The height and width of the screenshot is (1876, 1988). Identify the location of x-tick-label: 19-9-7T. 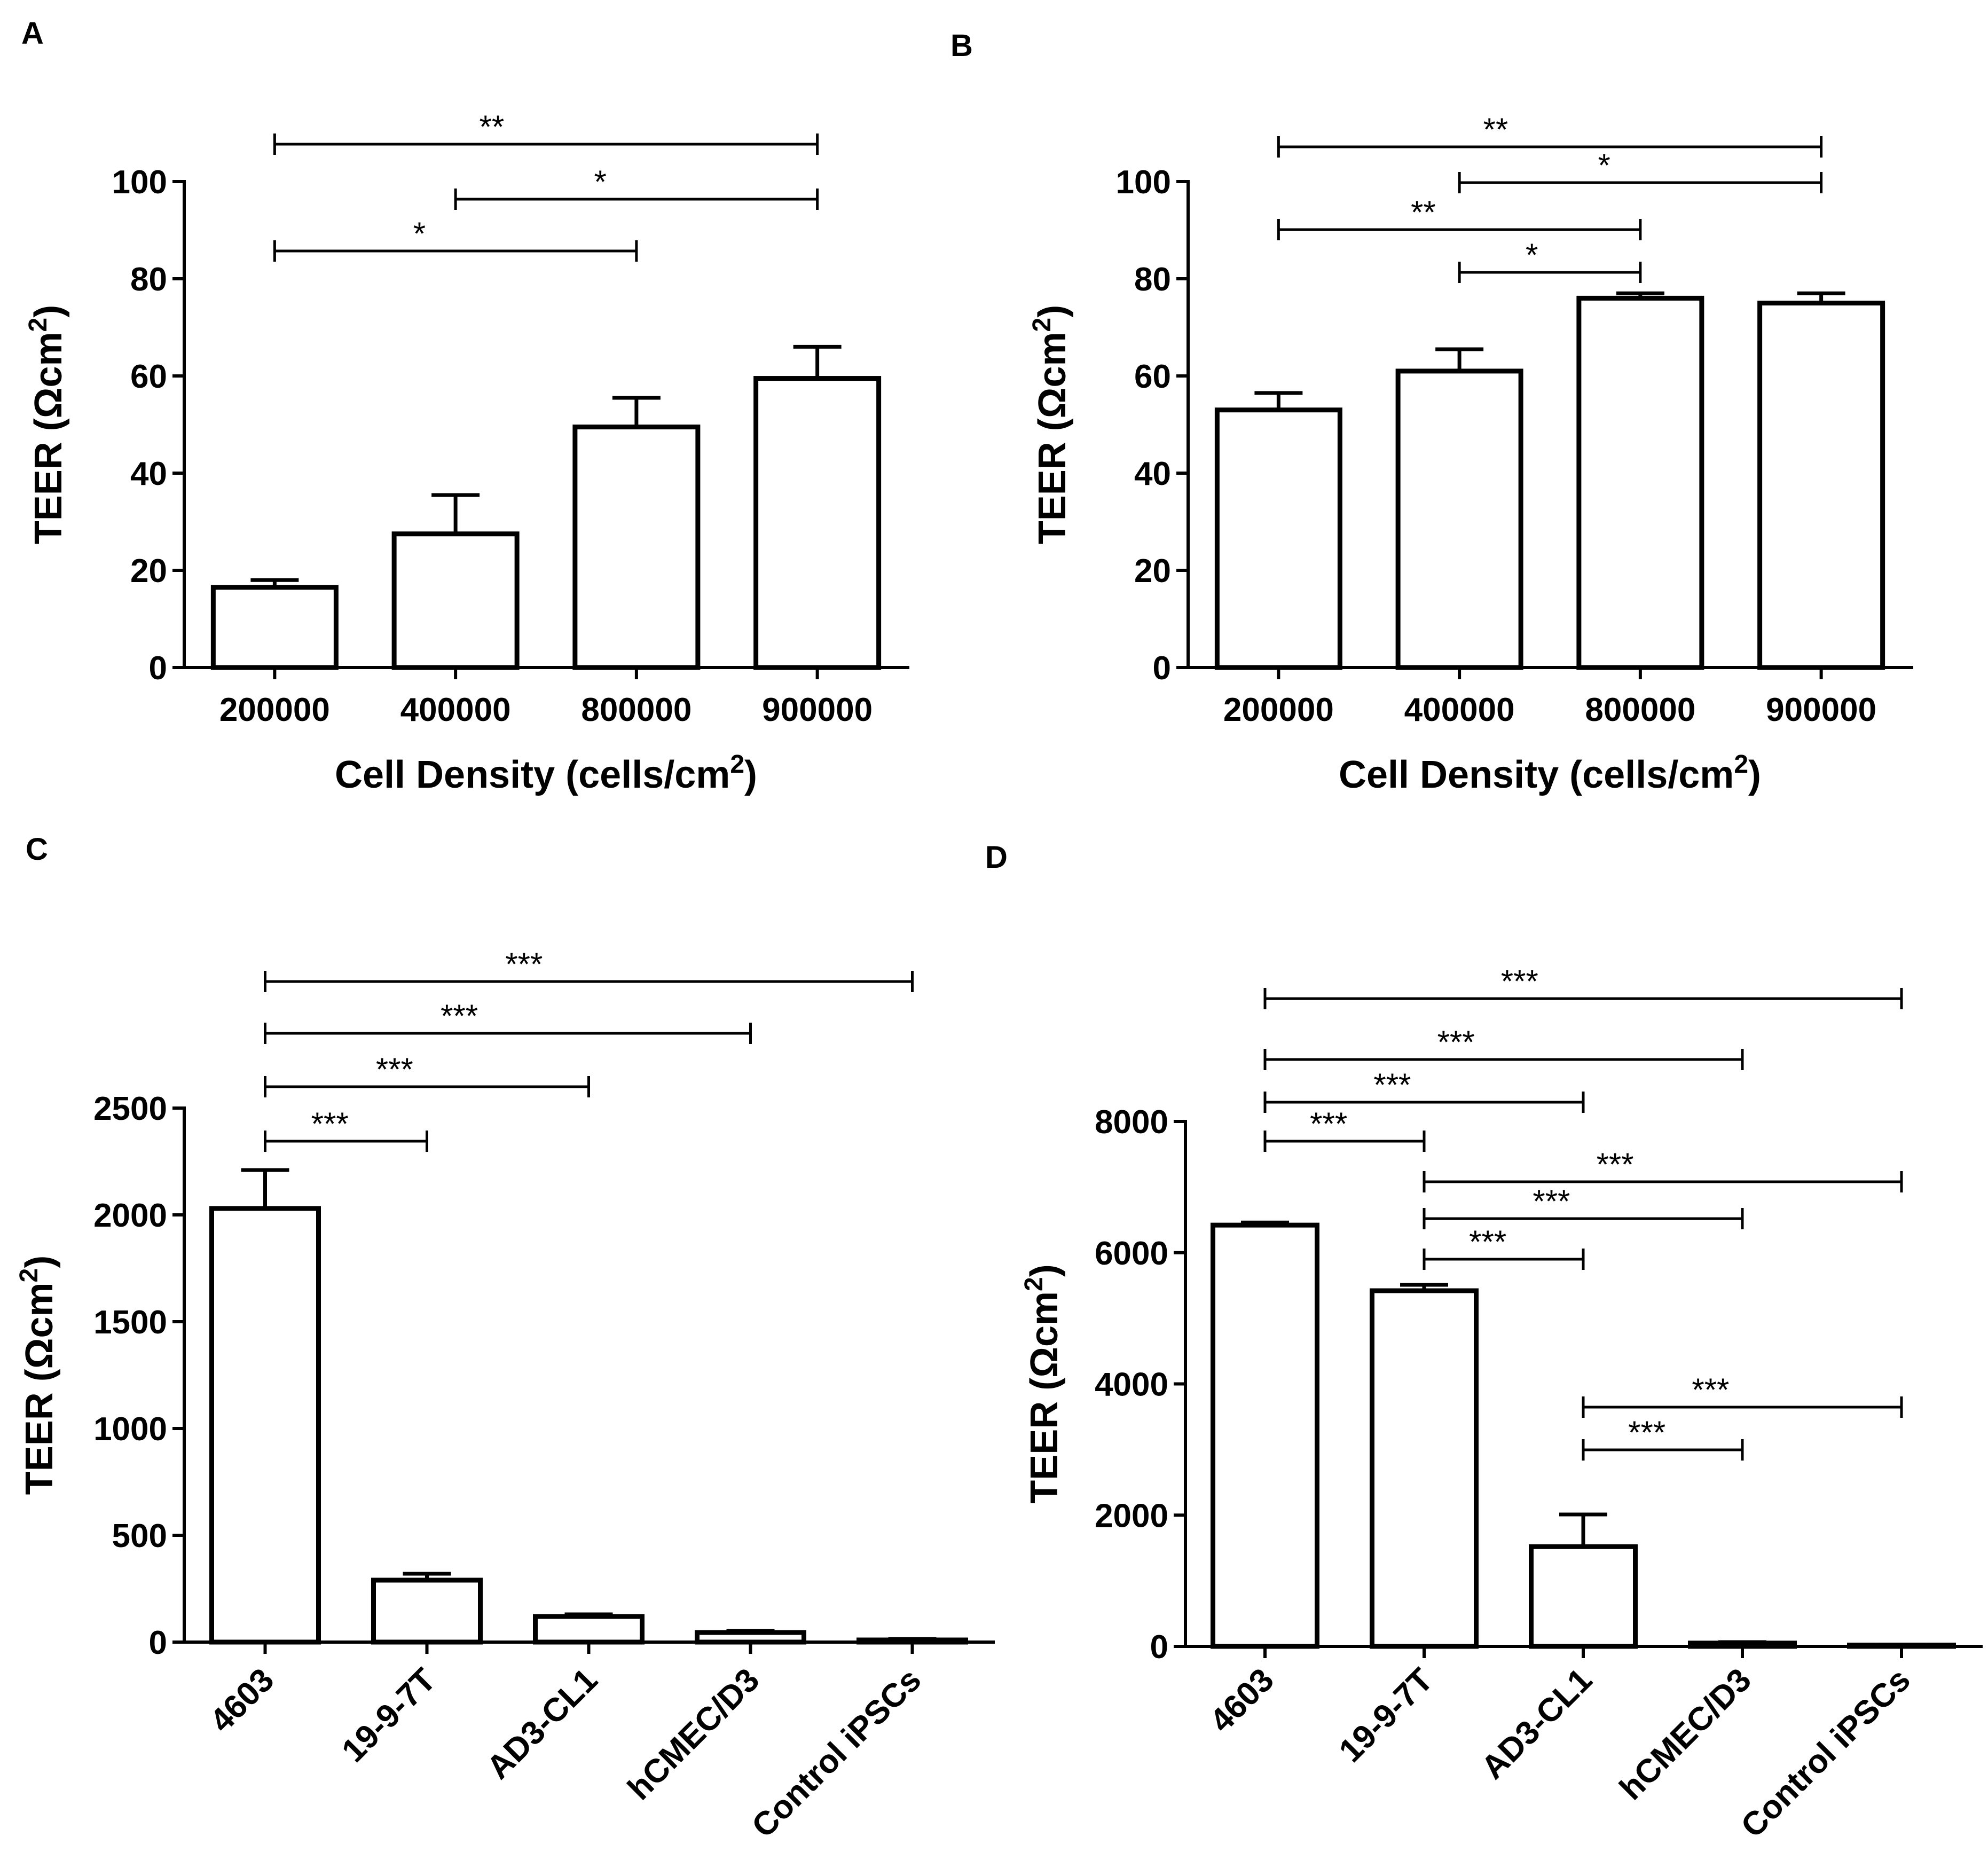
(389, 1715).